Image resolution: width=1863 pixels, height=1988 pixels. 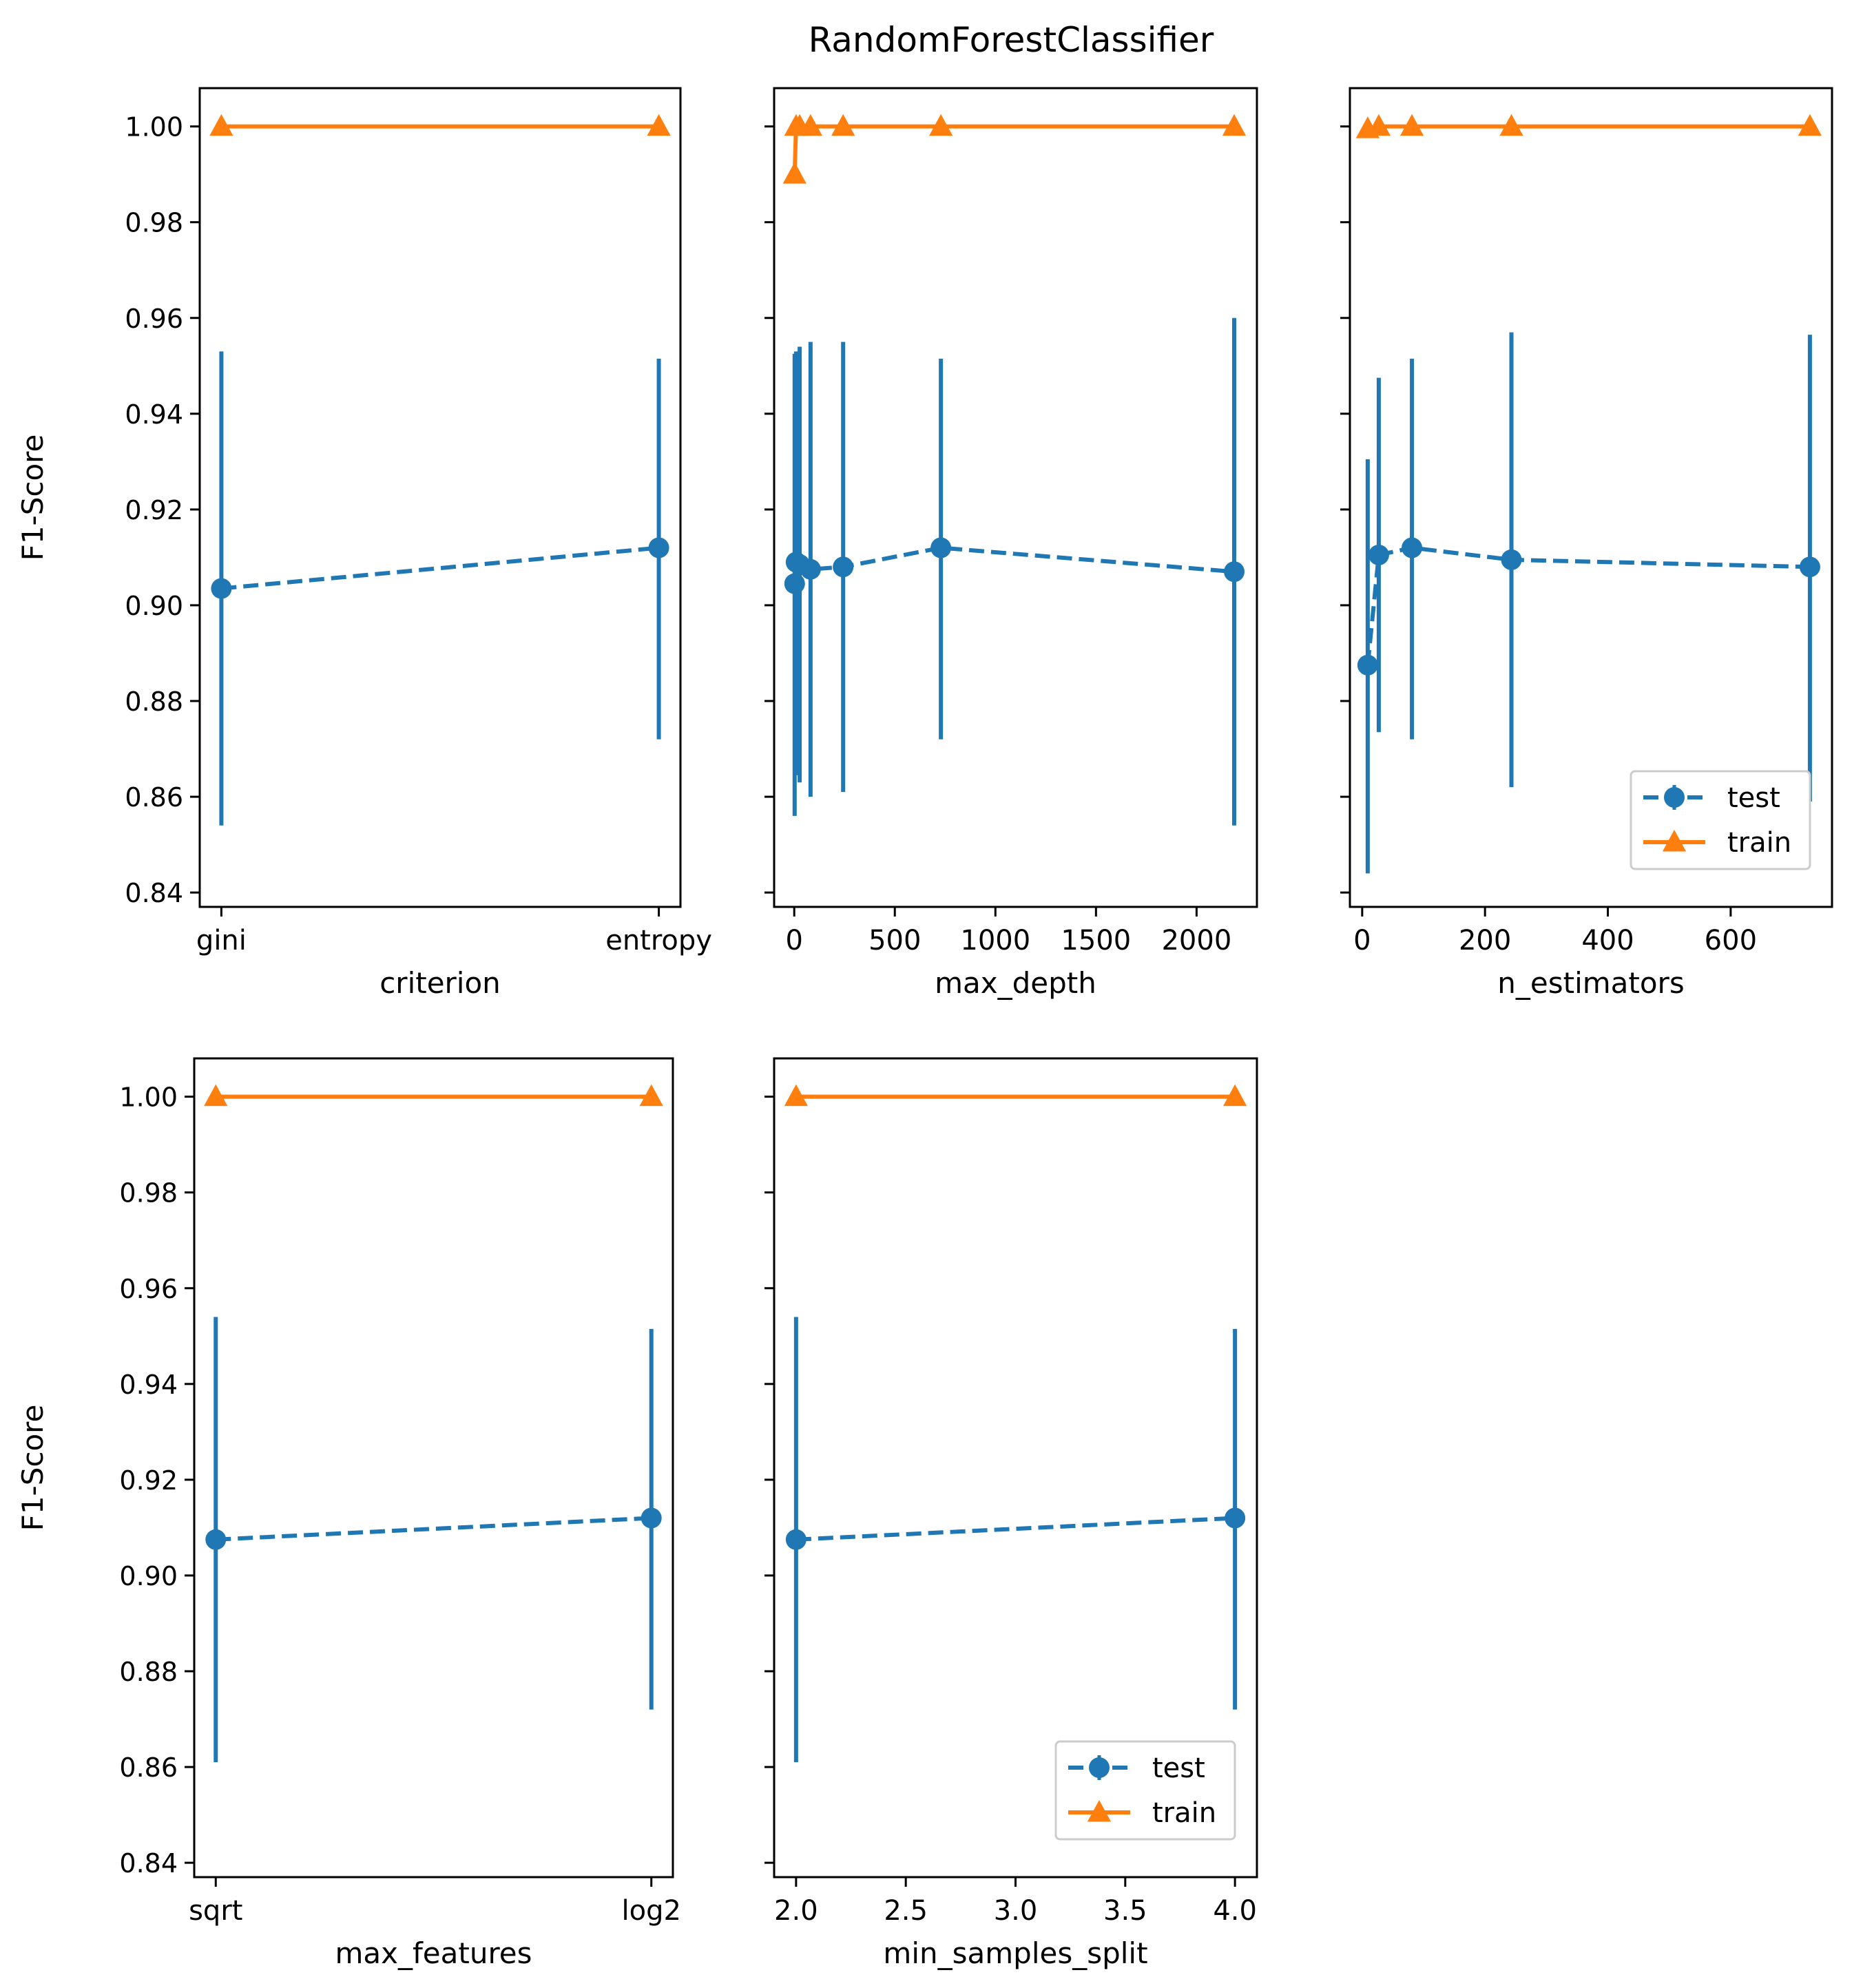 I want to click on x-tick-label: gini, so click(x=221, y=940).